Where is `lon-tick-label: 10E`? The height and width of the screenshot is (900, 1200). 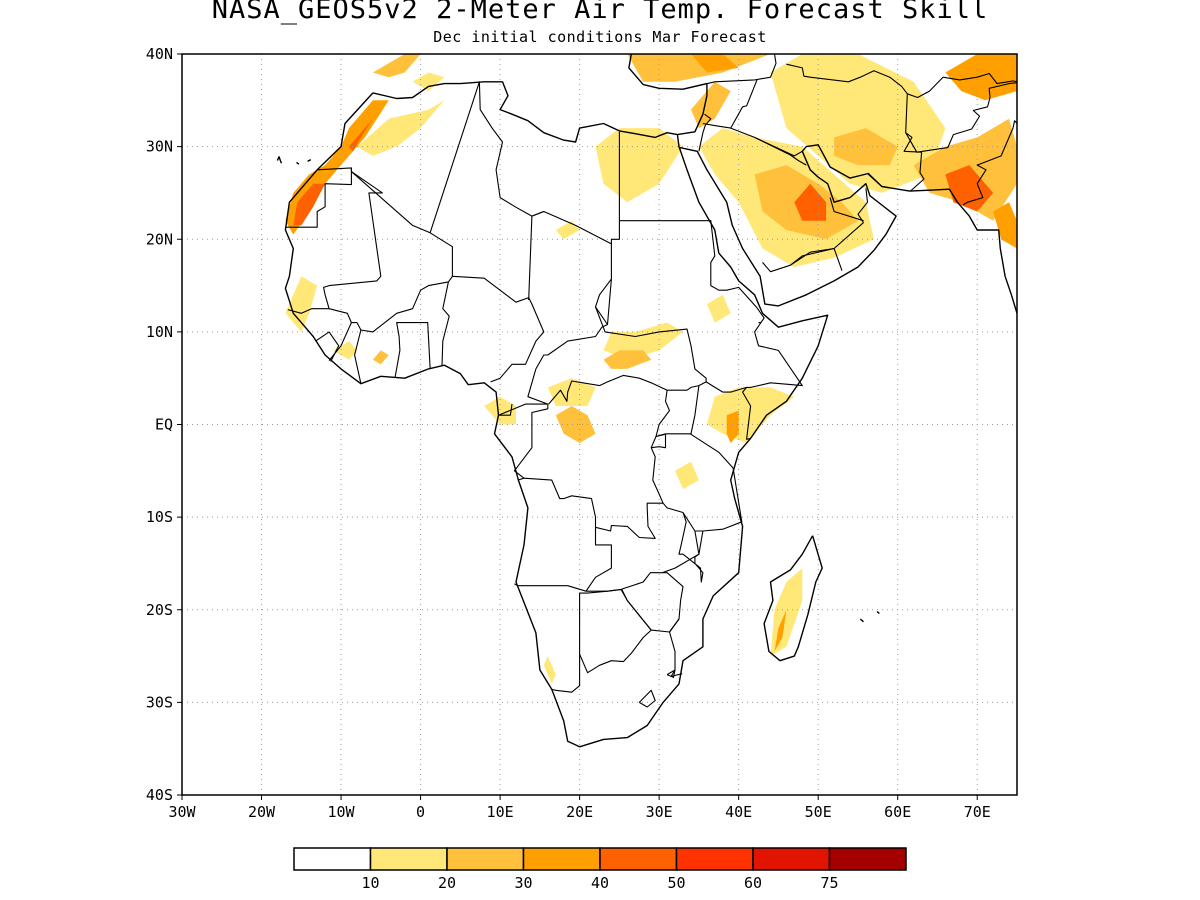
lon-tick-label: 10E is located at coordinates (500, 812).